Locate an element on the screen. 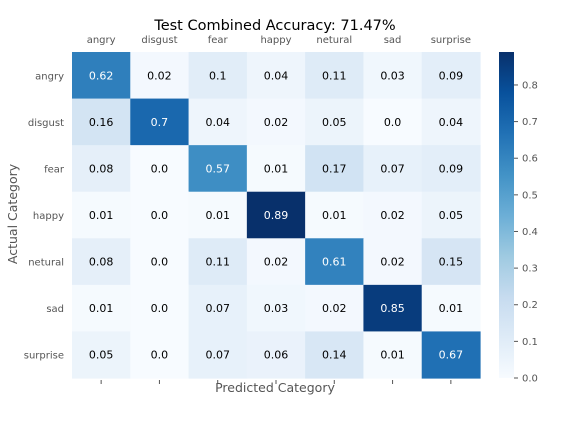  cell-value-label: 0.1 is located at coordinates (218, 75).